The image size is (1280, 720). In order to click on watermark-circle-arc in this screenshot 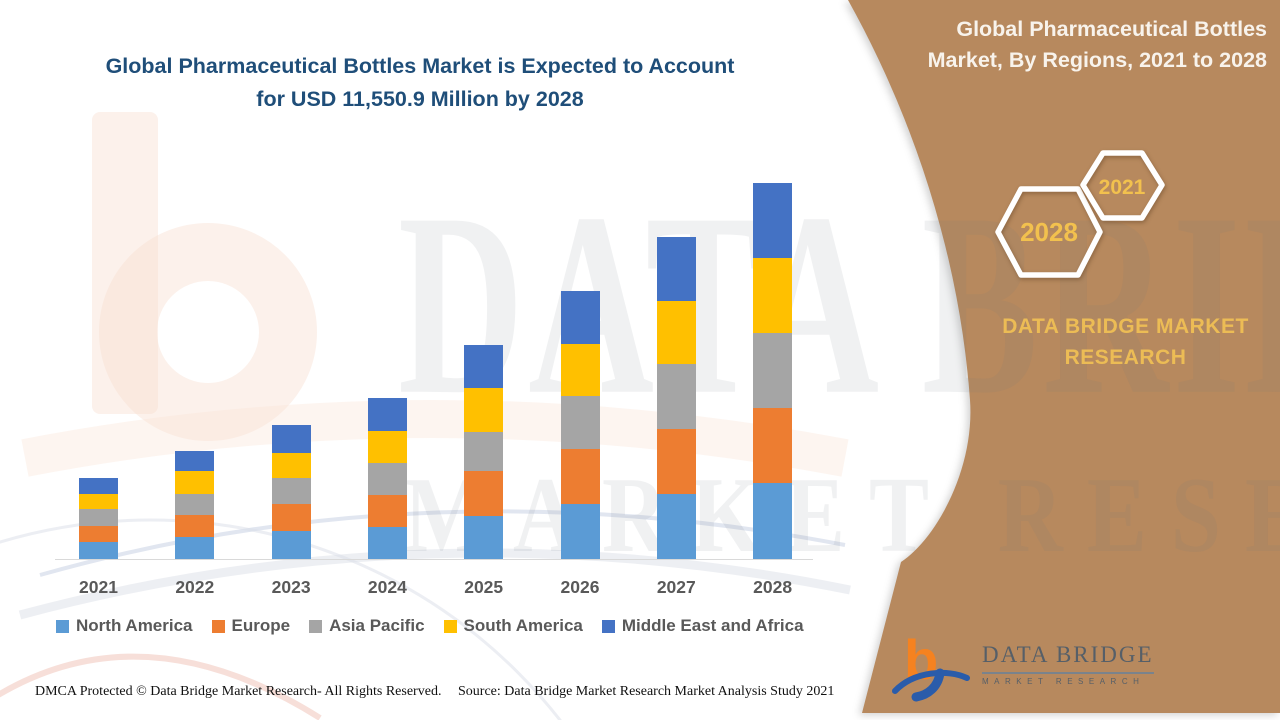, I will do `click(281, 619)`.